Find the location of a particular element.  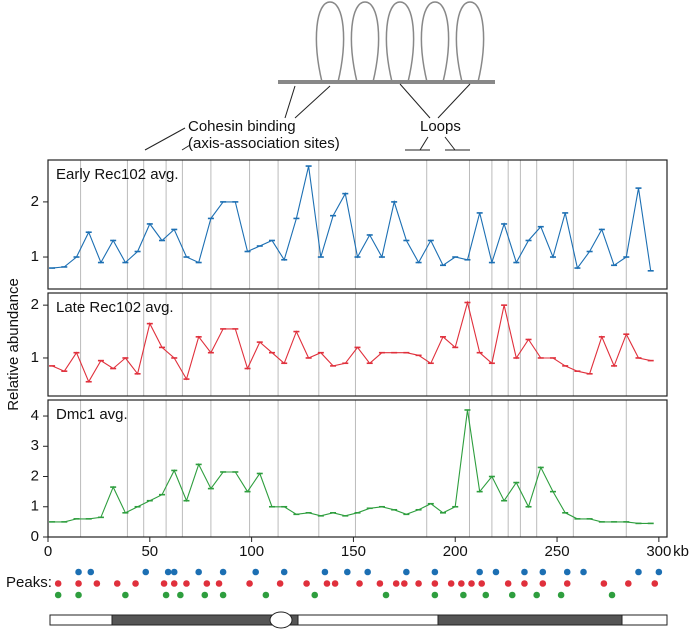

y-tick-label: 4 is located at coordinates (35, 415).